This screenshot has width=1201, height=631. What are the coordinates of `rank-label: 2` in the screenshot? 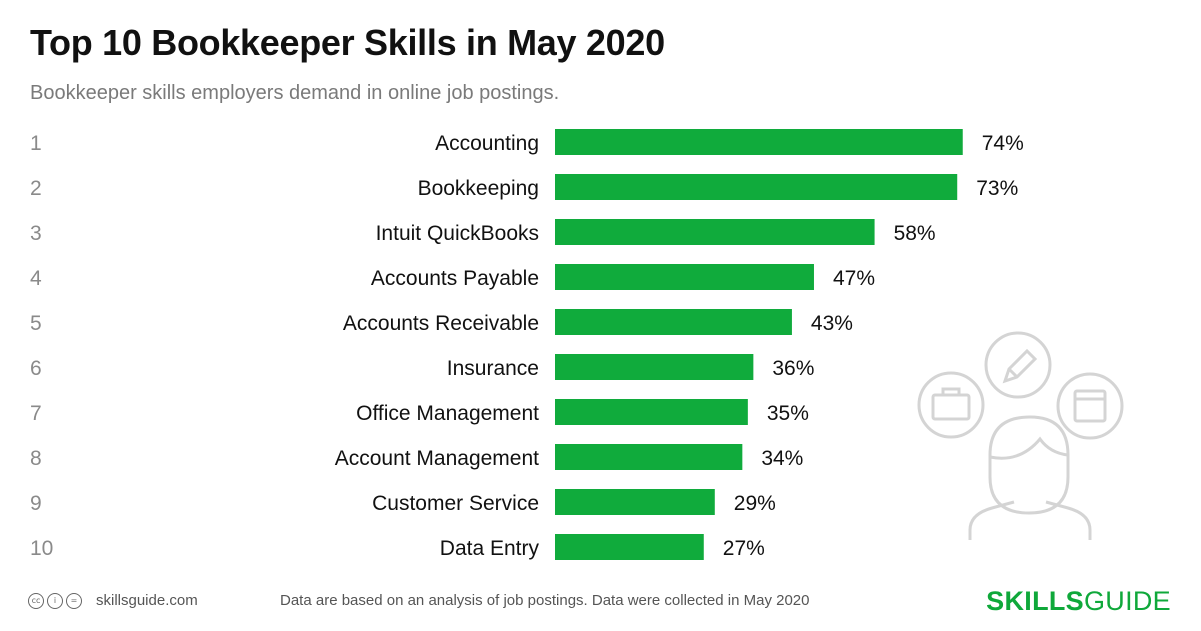 It's located at (36, 188).